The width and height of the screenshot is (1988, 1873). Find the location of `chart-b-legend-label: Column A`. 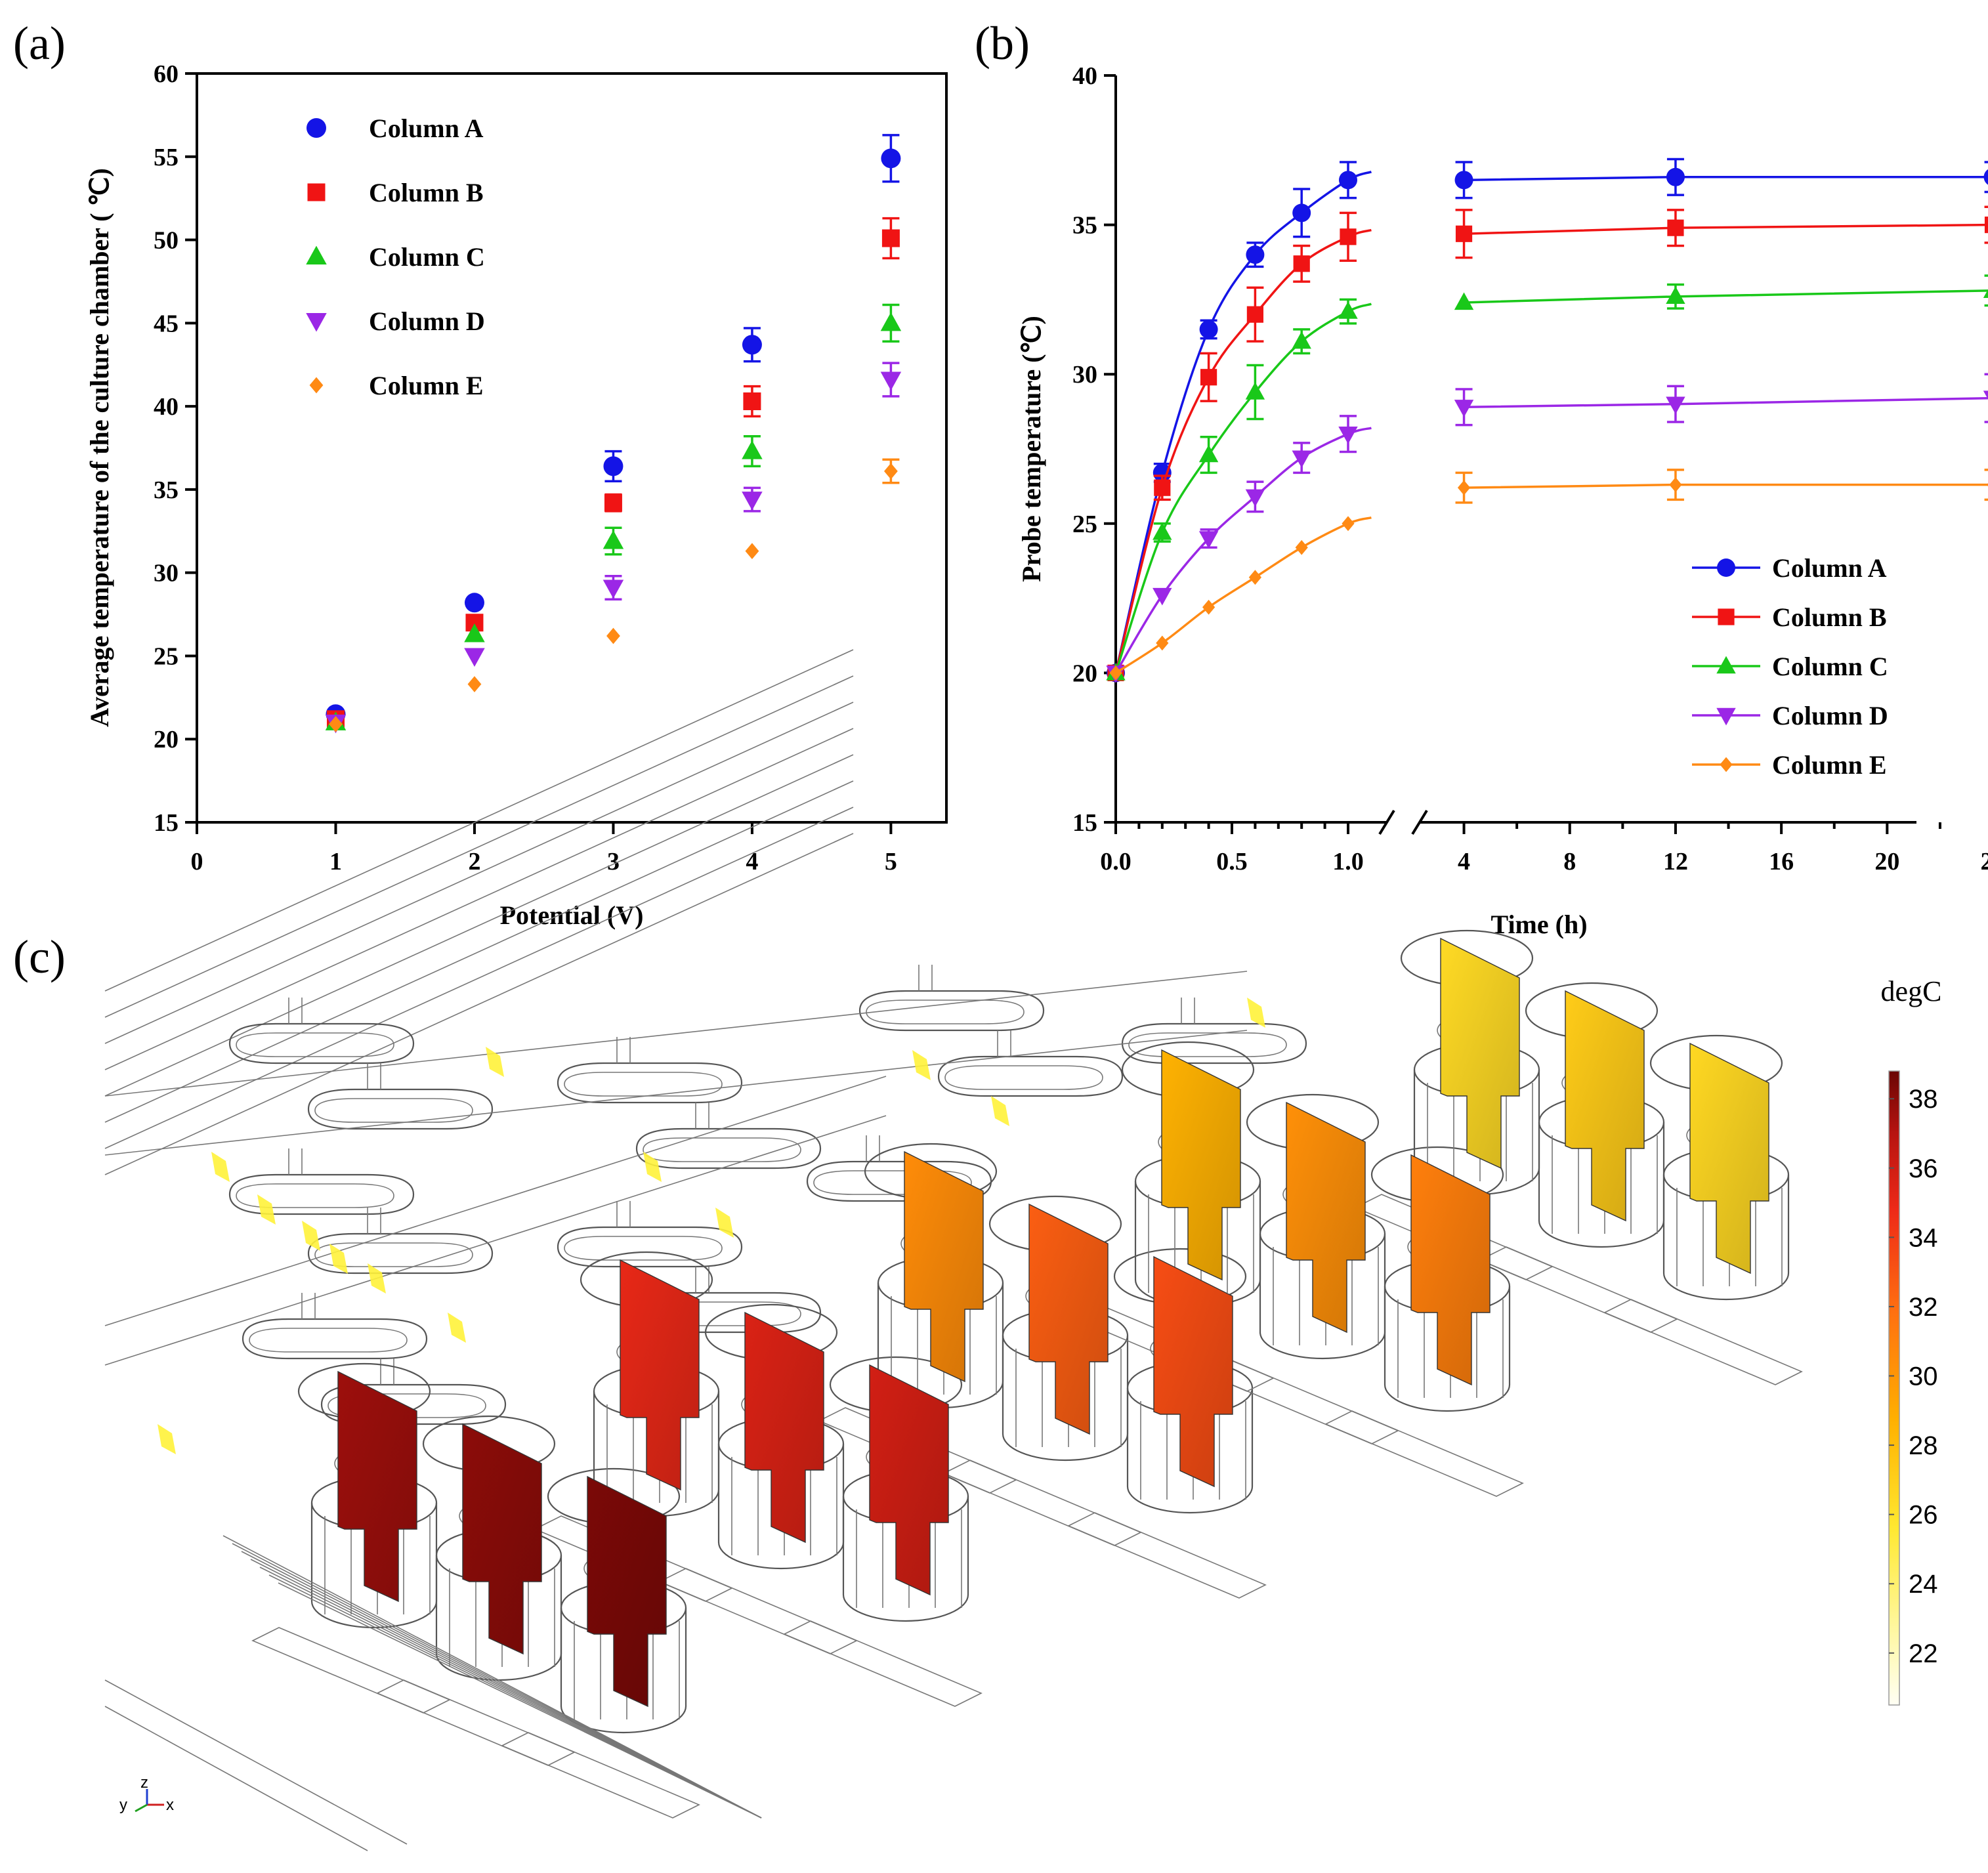

chart-b-legend-label: Column A is located at coordinates (1829, 568).